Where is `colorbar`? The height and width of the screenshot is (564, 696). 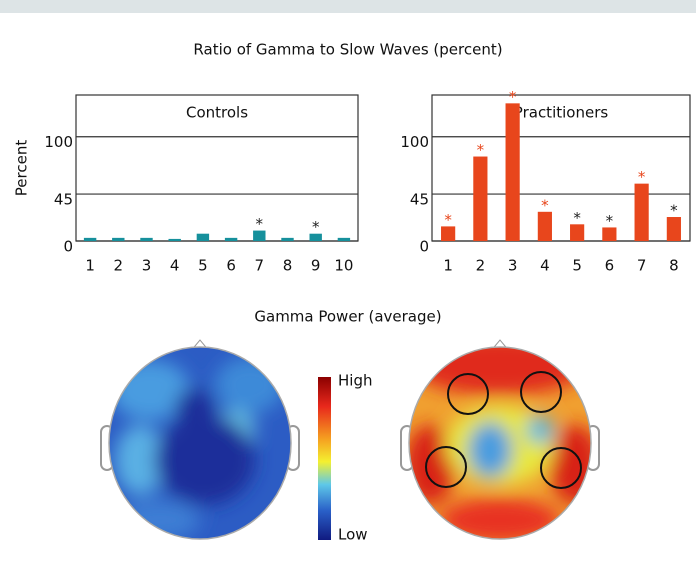 colorbar is located at coordinates (324, 458).